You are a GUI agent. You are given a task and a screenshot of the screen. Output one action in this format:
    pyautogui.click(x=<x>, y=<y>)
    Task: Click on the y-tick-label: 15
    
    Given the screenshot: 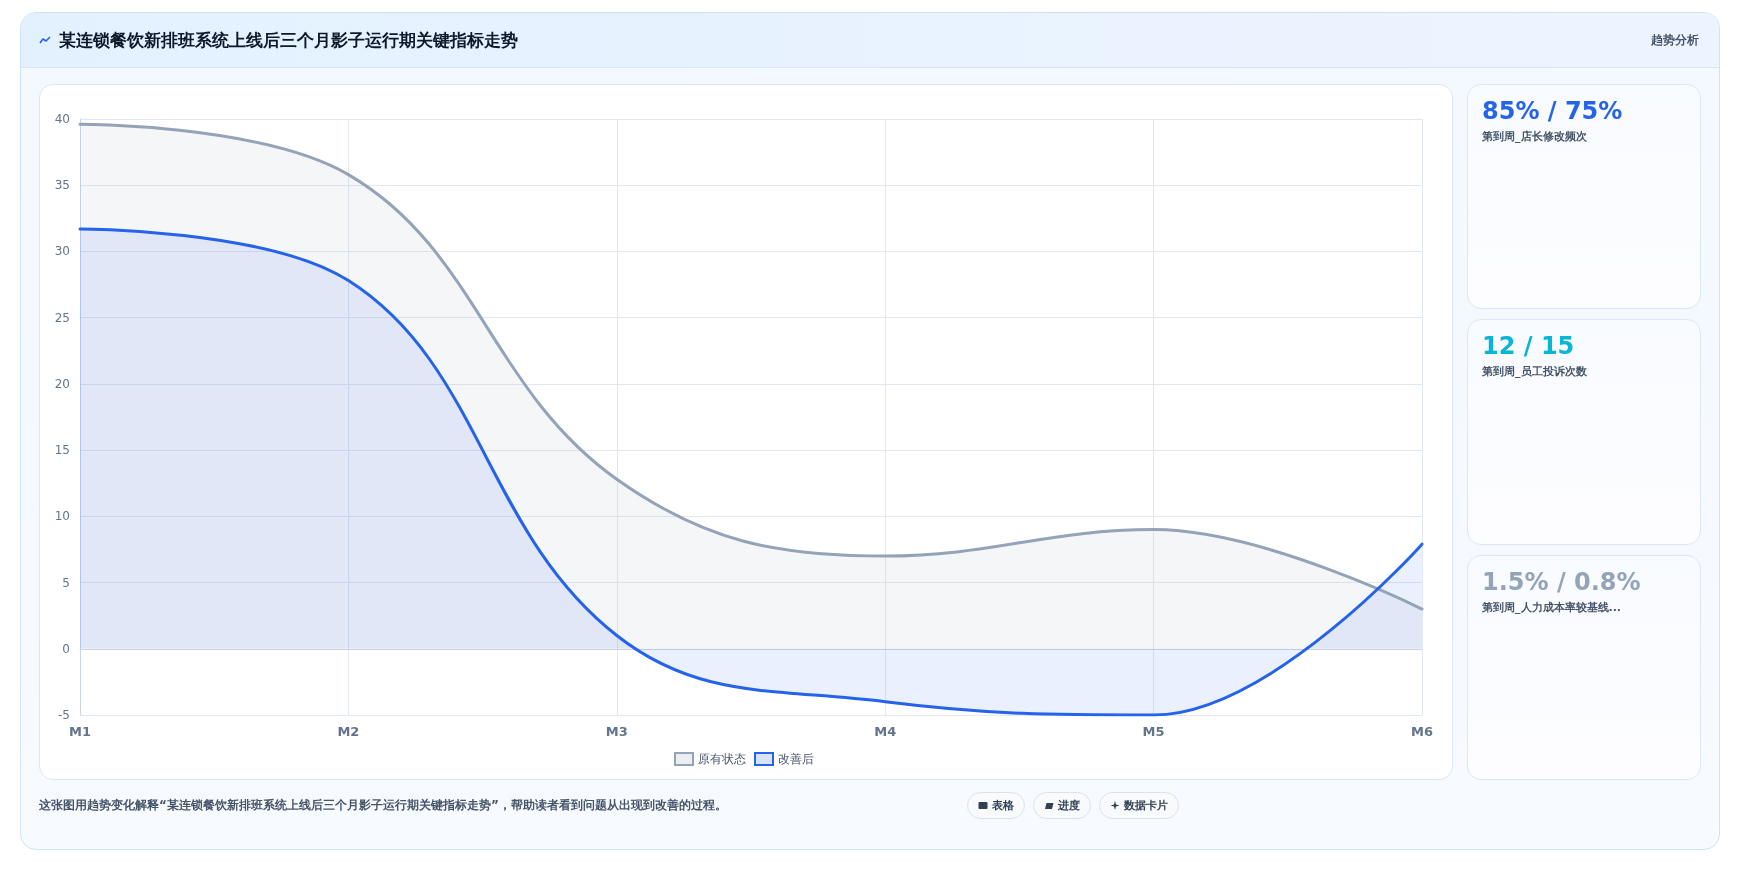 What is the action you would take?
    pyautogui.click(x=62, y=450)
    